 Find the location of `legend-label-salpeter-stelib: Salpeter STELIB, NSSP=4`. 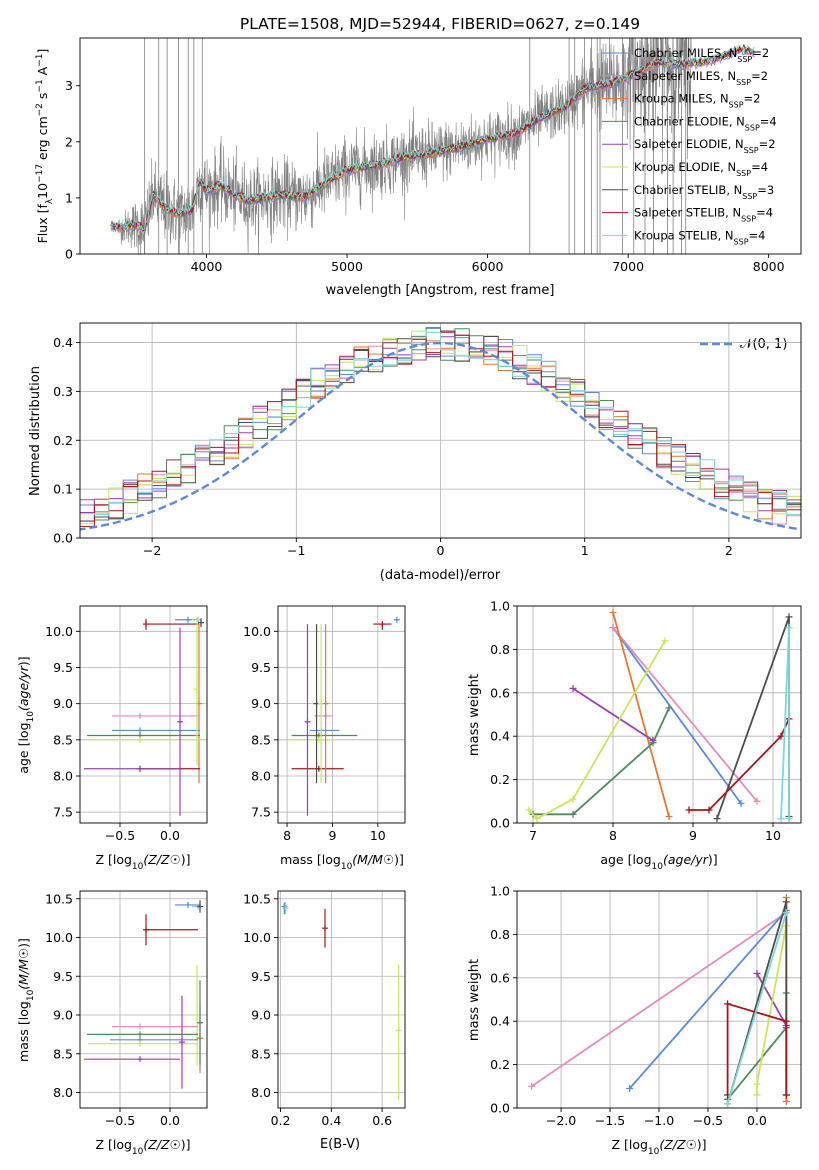

legend-label-salpeter-stelib: Salpeter STELIB, NSSP=4 is located at coordinates (703, 215).